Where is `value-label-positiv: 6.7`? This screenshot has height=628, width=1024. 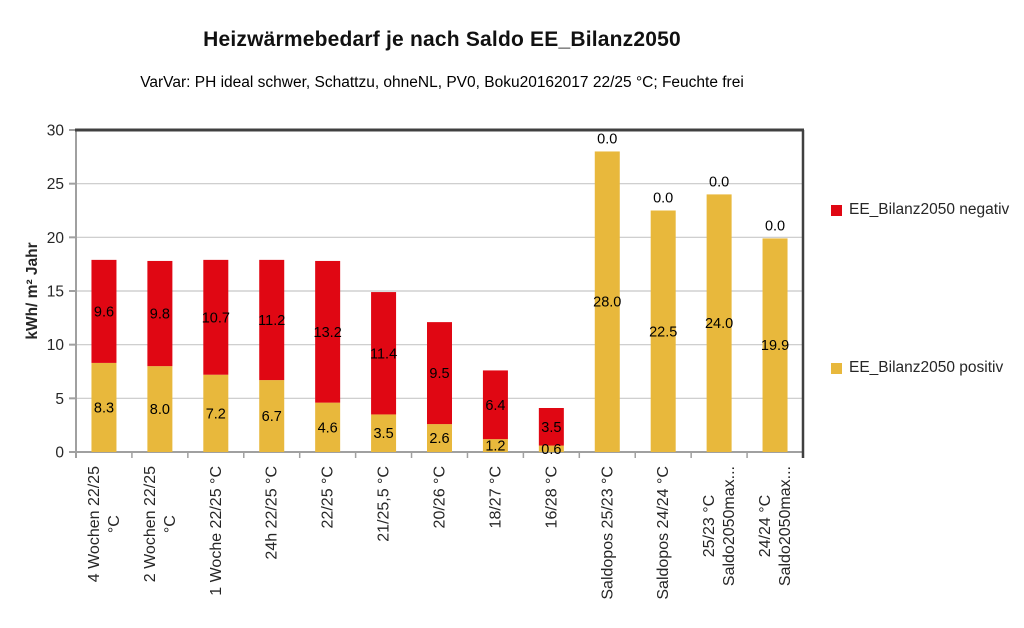
value-label-positiv: 6.7 is located at coordinates (272, 417).